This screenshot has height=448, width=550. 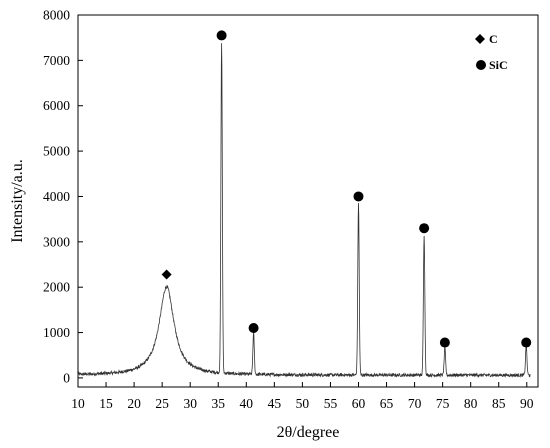 I want to click on y-tick-label: 2000, so click(x=56, y=287).